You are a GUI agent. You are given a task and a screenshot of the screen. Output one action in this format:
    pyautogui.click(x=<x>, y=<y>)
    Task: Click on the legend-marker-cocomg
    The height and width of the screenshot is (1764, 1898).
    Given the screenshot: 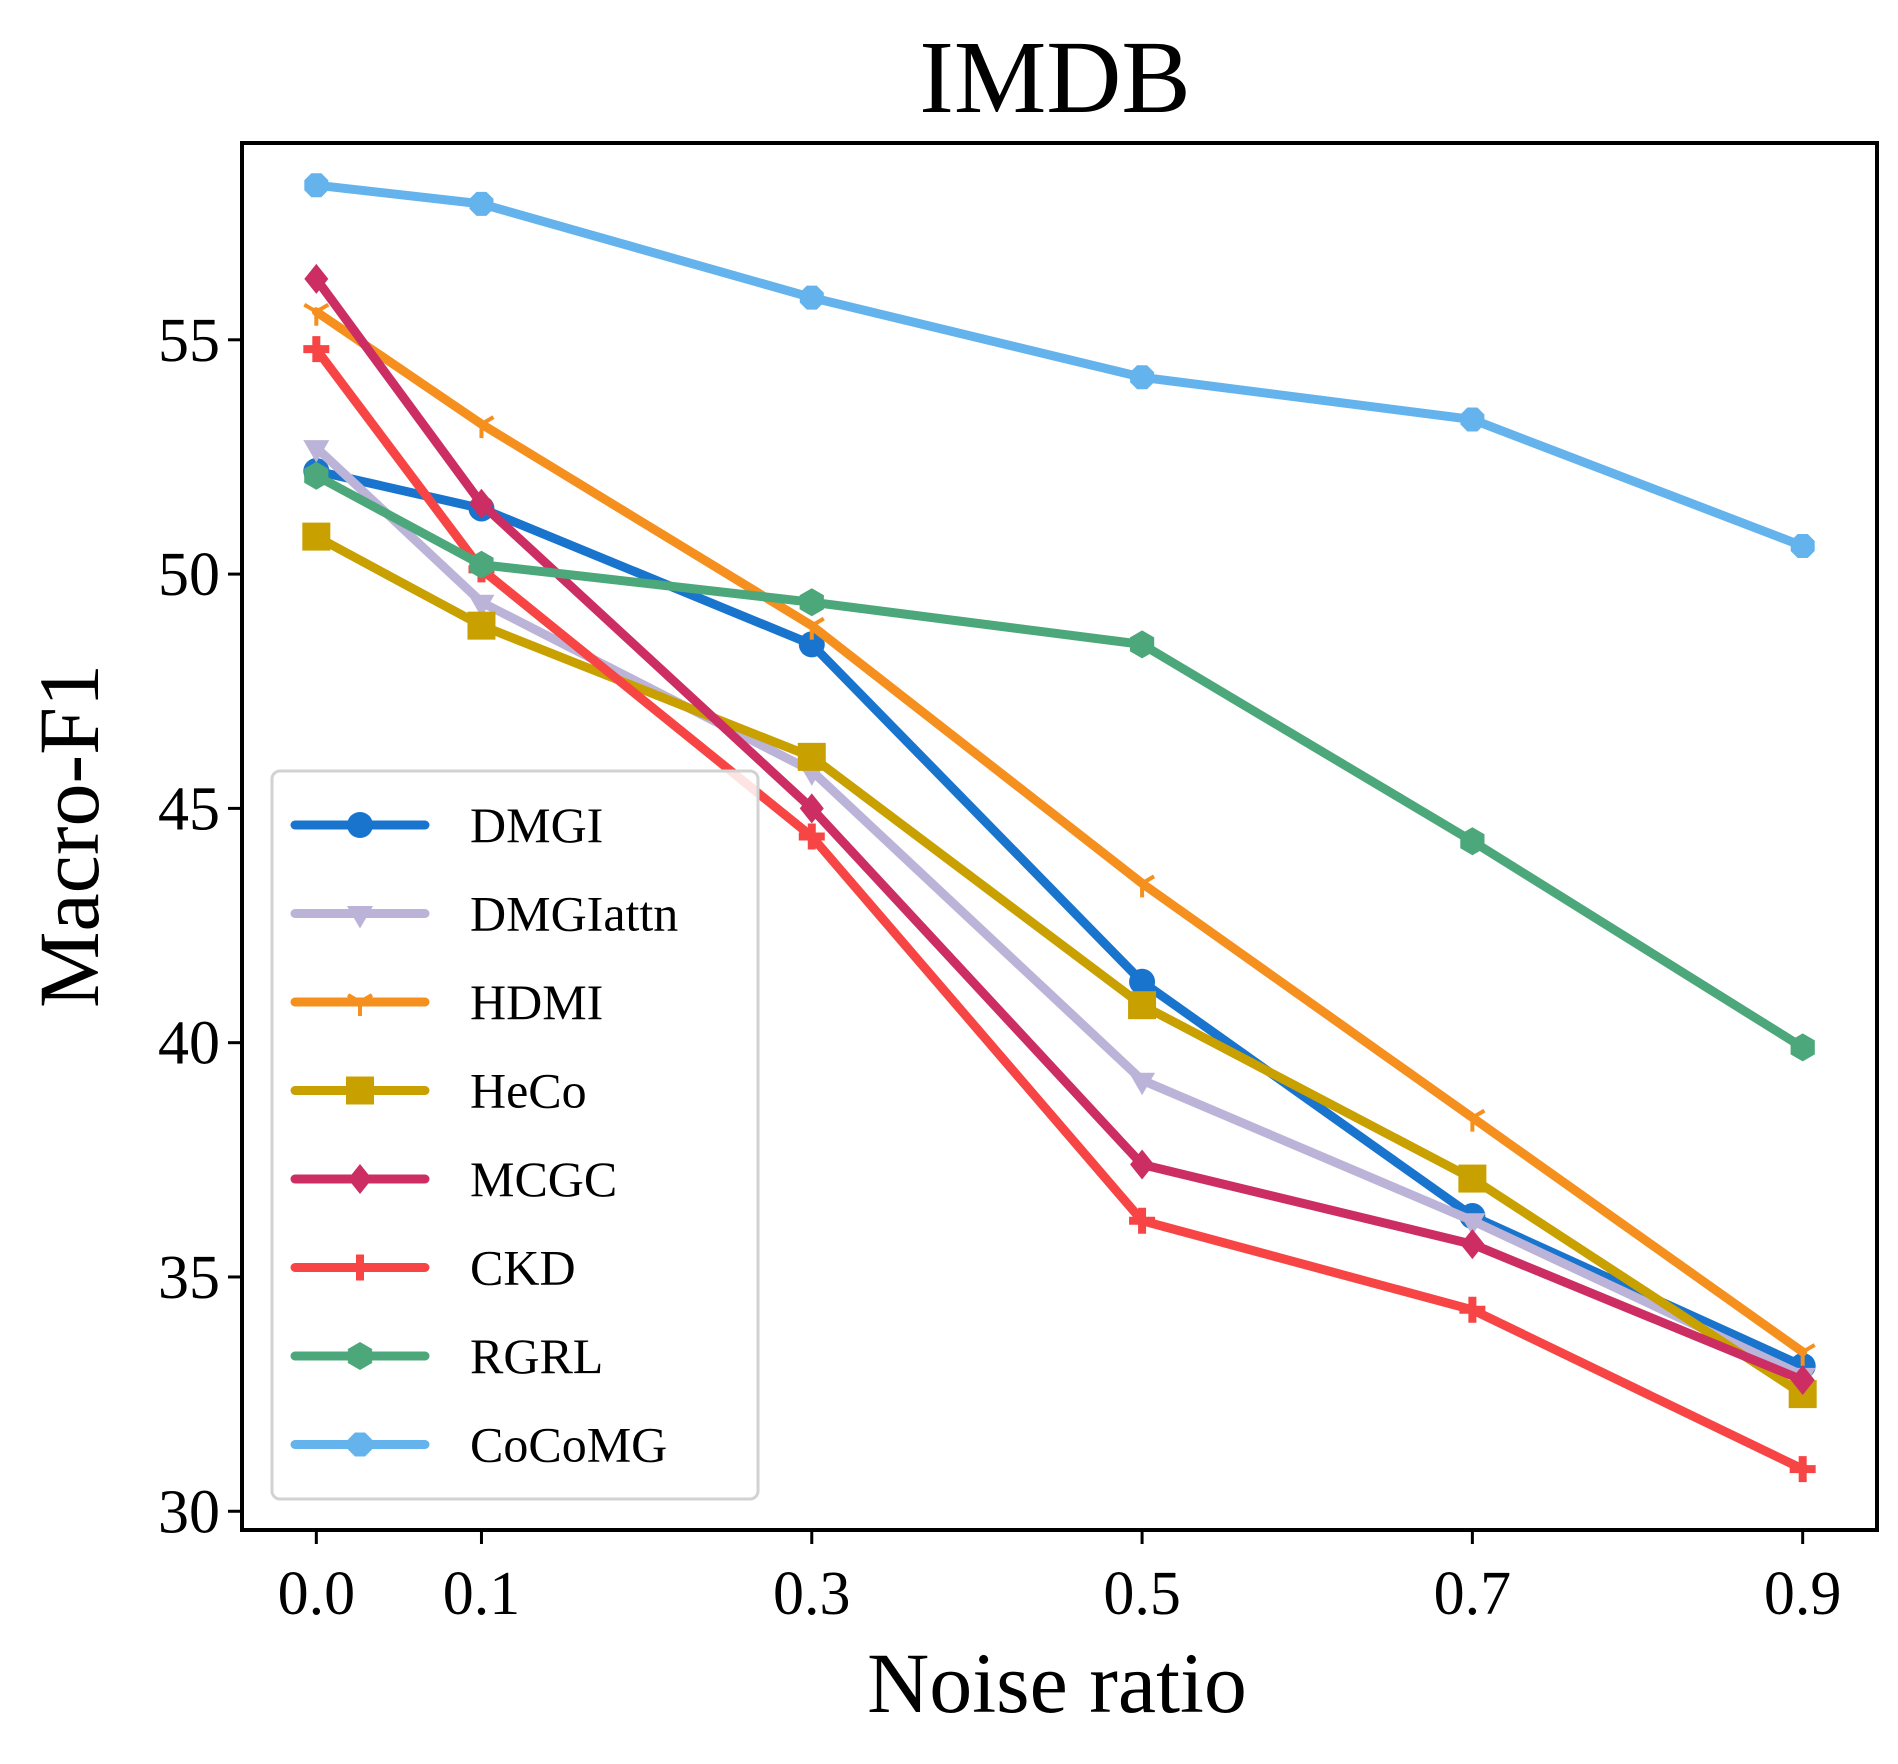 What is the action you would take?
    pyautogui.click(x=360, y=1444)
    